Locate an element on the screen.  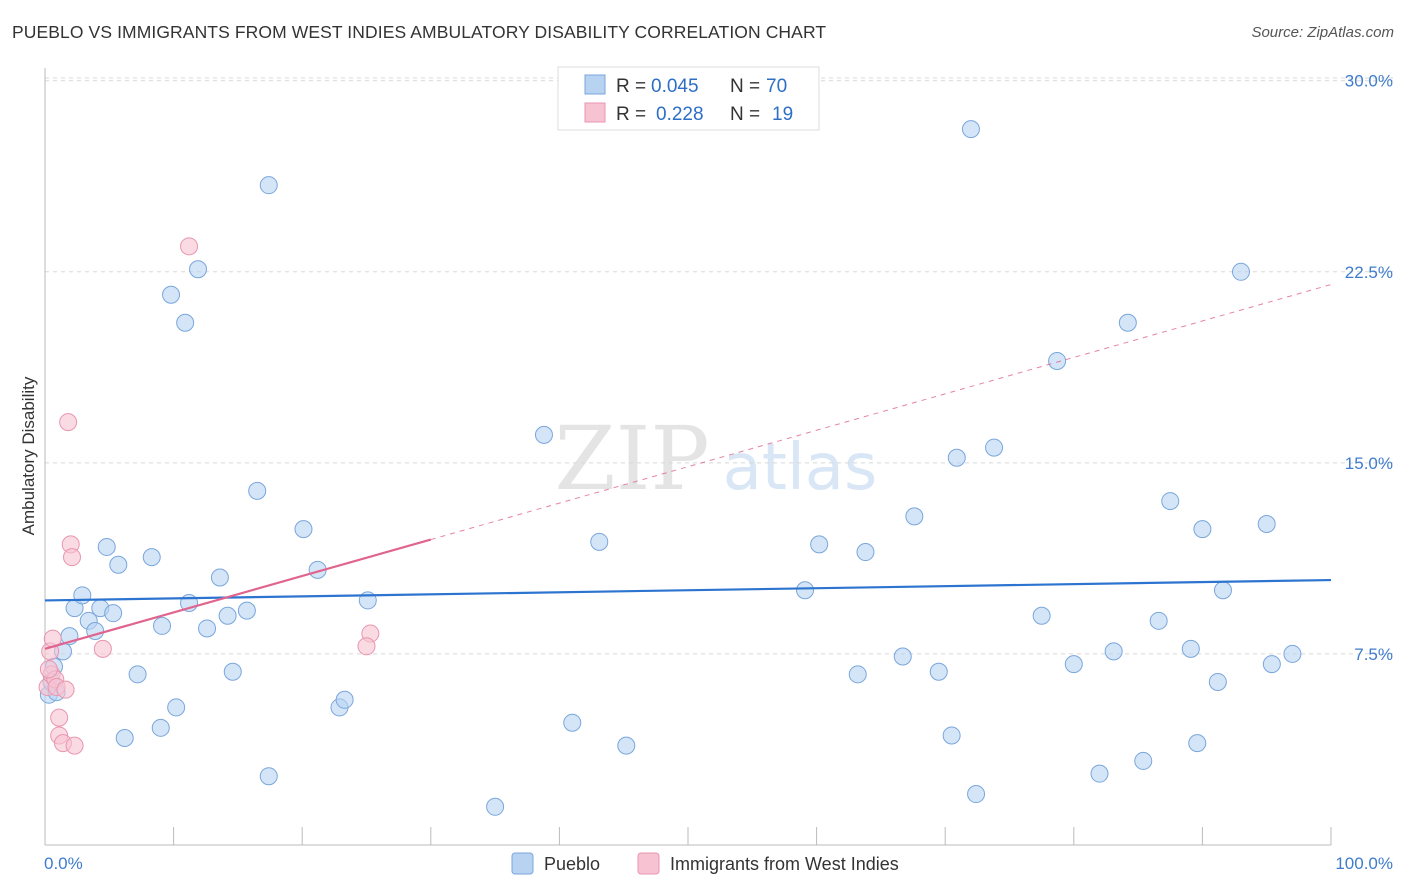
stats-r-label-west-indies: R = is located at coordinates (631, 114).